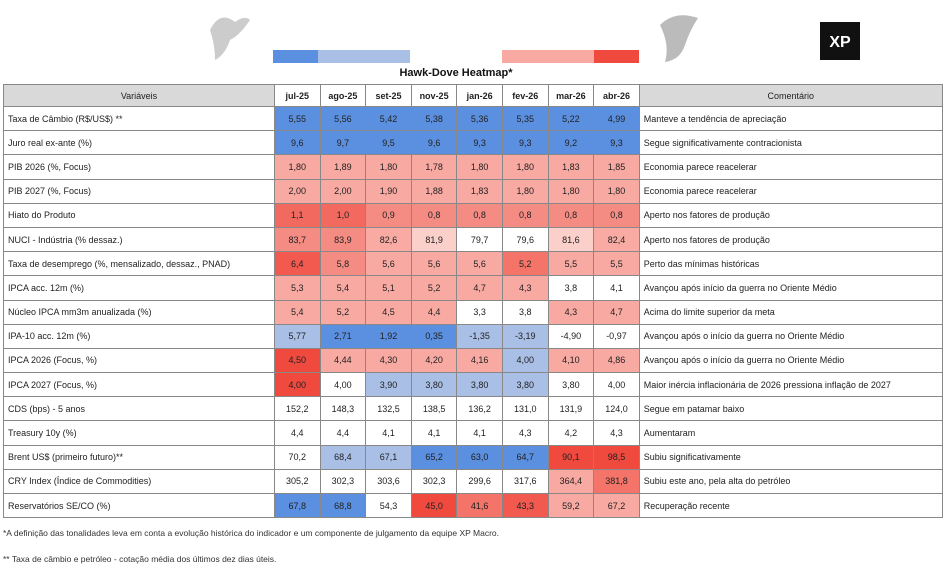 The height and width of the screenshot is (574, 944). What do you see at coordinates (535, 47) in the screenshot?
I see `header-graphics: XP Hawk-Dove Heatmap*` at bounding box center [535, 47].